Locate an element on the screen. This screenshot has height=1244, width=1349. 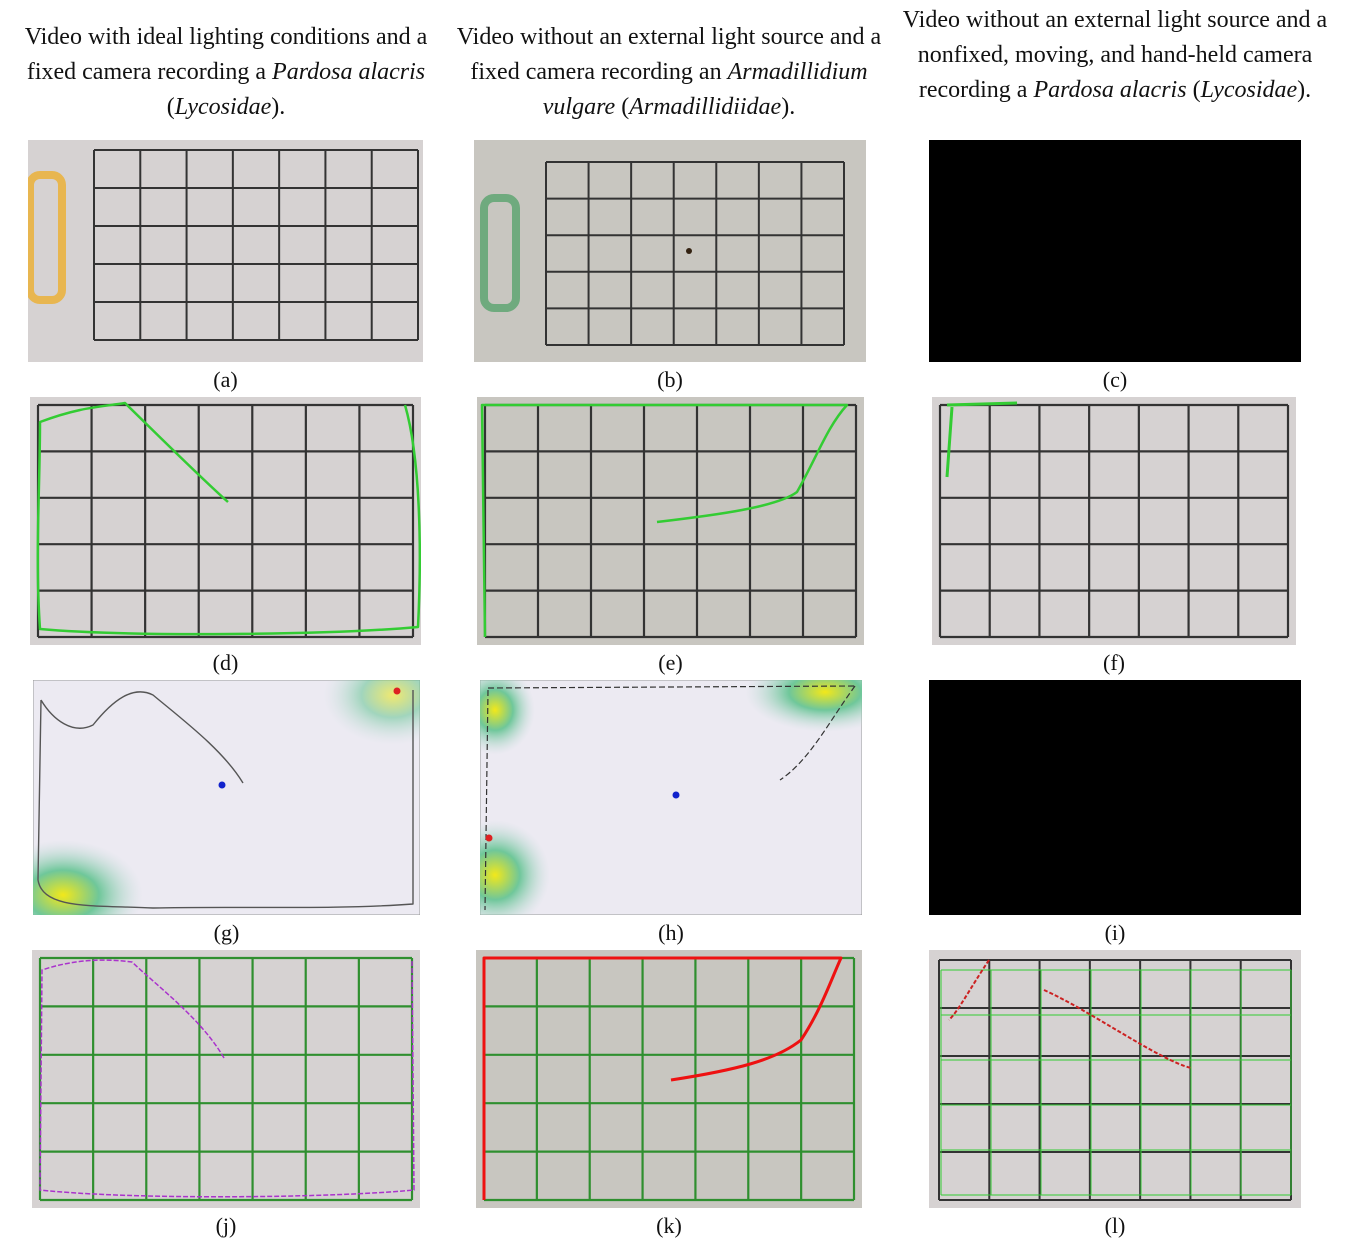
panel-label: (l) is located at coordinates (1115, 1225).